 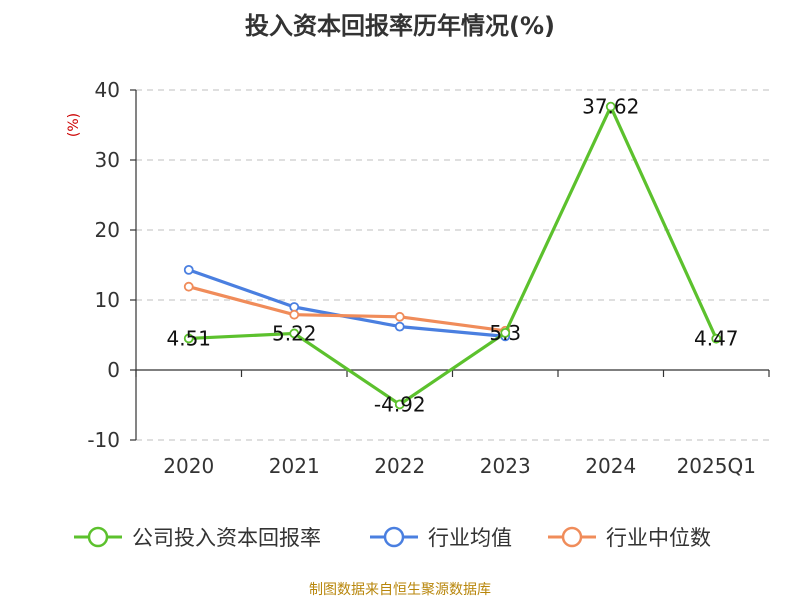 What do you see at coordinates (610, 466) in the screenshot?
I see `x-tick-label: 2024` at bounding box center [610, 466].